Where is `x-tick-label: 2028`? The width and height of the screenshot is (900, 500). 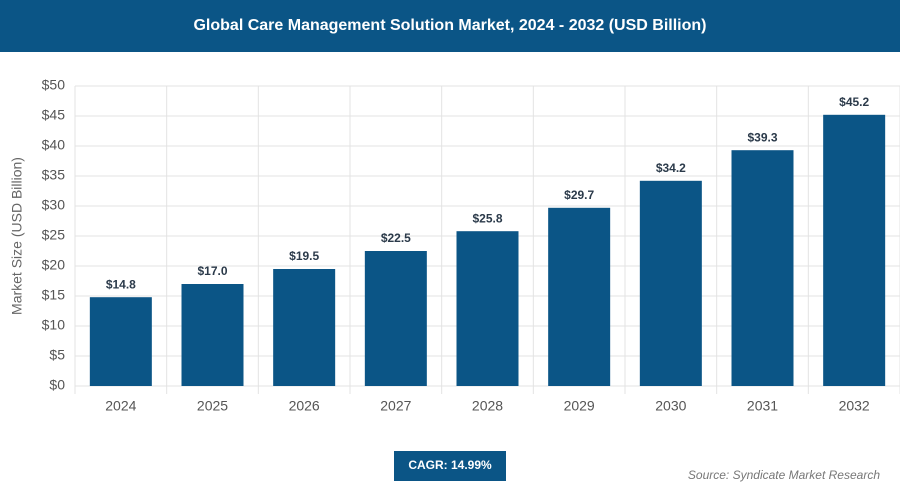 x-tick-label: 2028 is located at coordinates (487, 406).